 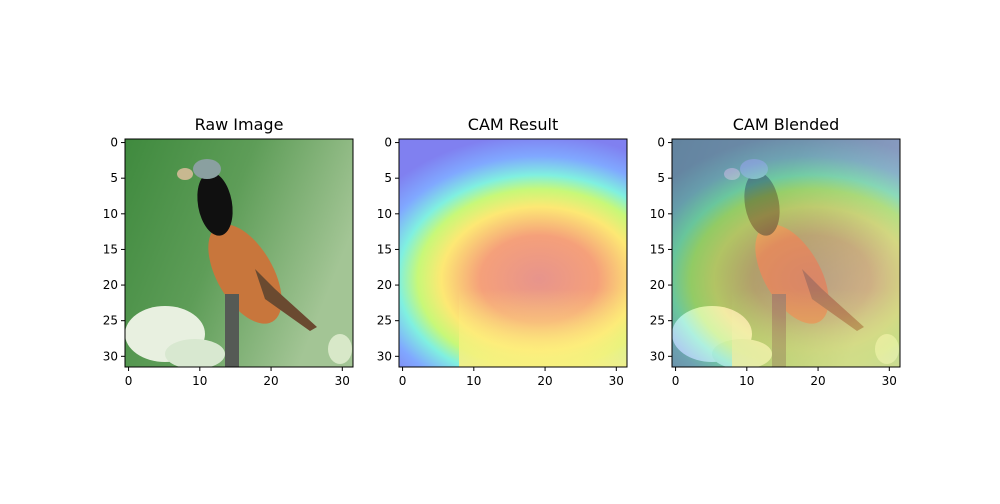 What do you see at coordinates (239, 124) in the screenshot?
I see `axes-title: Raw Image` at bounding box center [239, 124].